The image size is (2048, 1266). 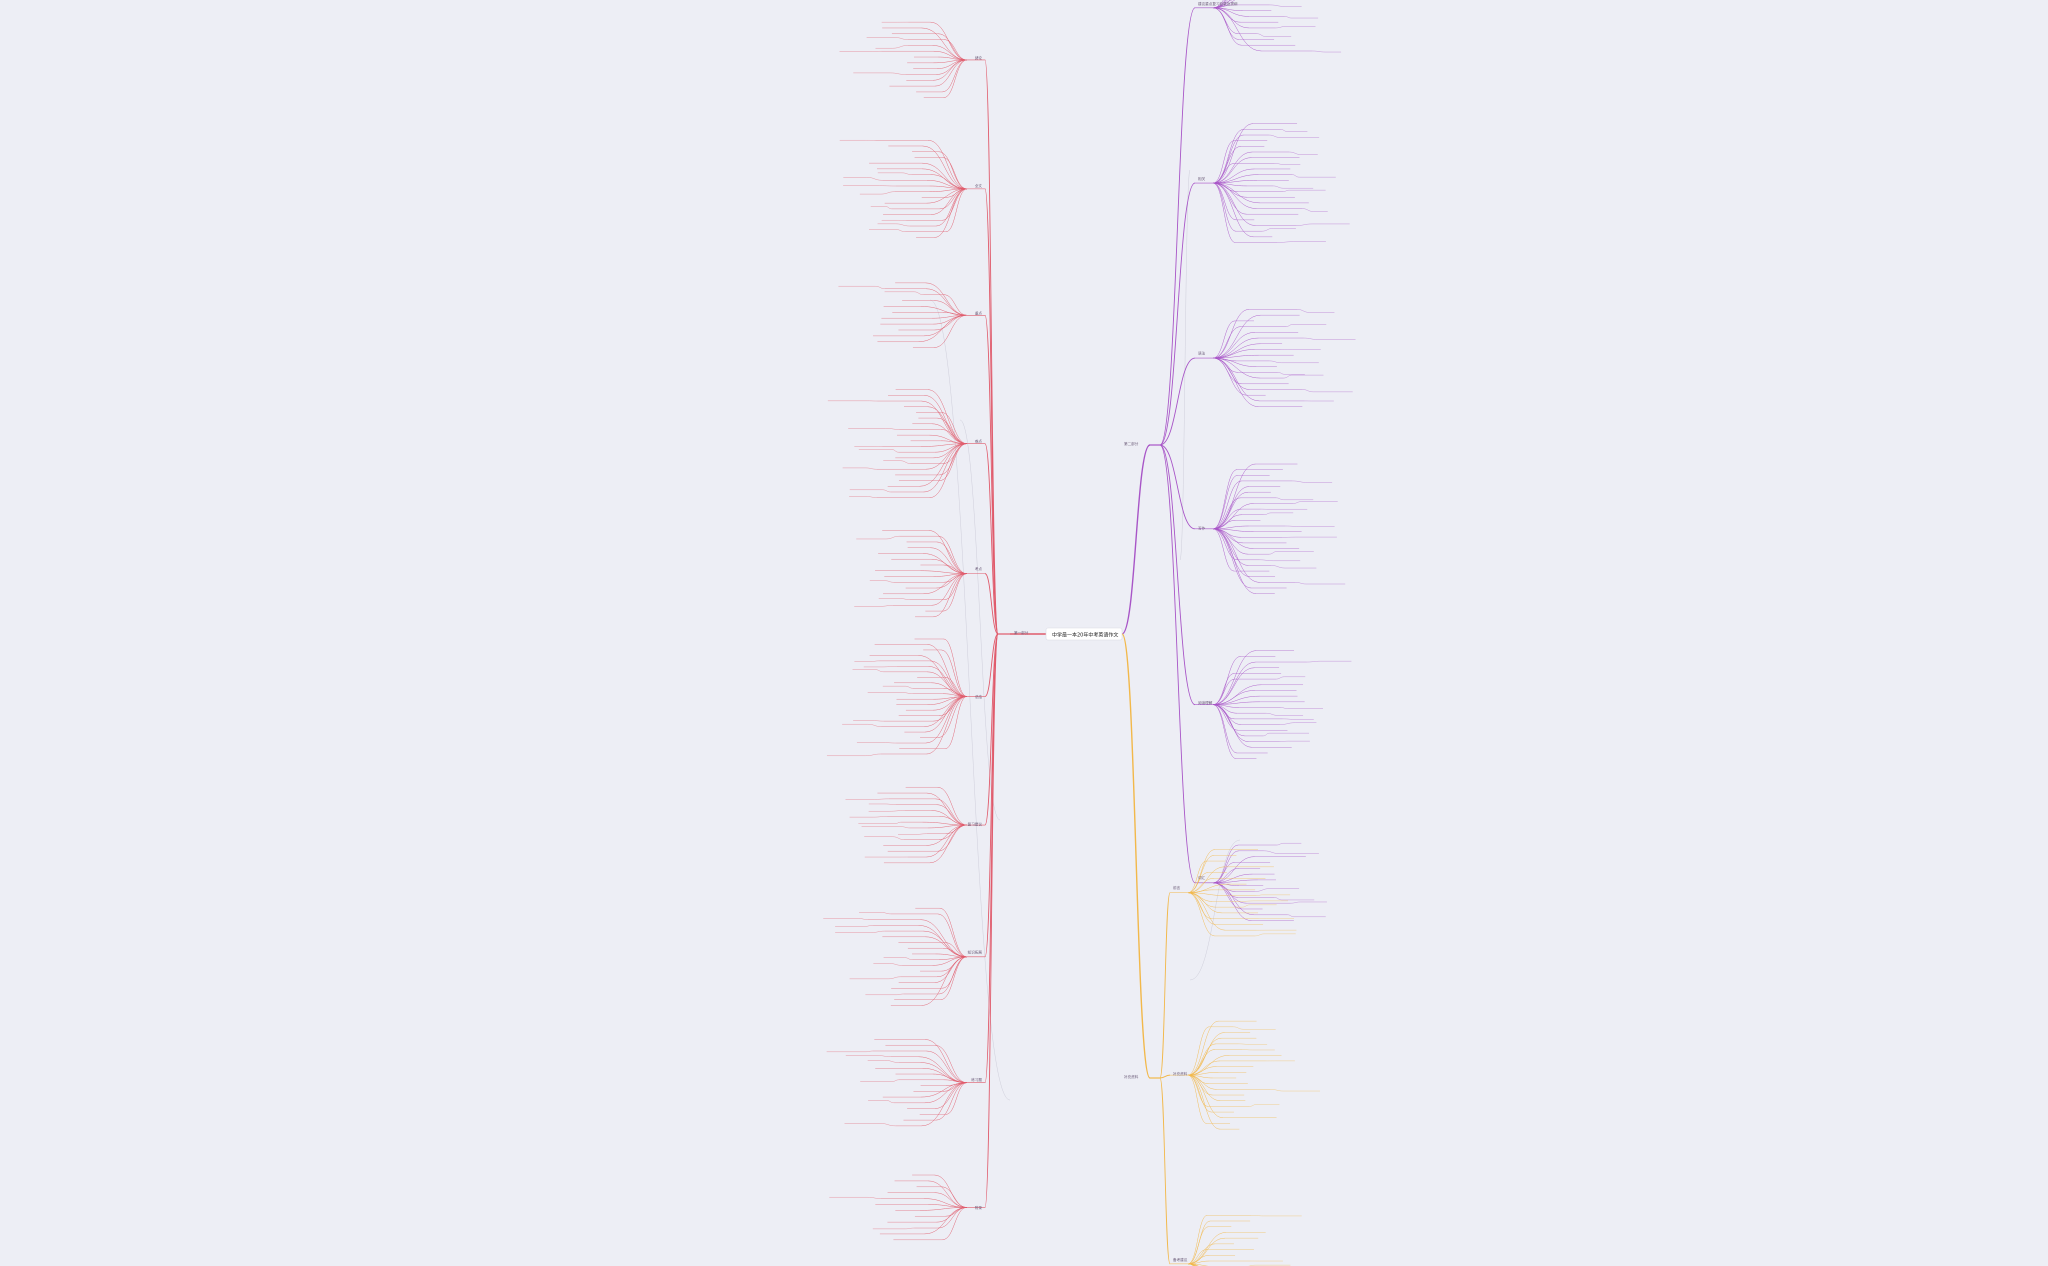 I want to click on branch-left: 第一部分, so click(x=1021, y=632).